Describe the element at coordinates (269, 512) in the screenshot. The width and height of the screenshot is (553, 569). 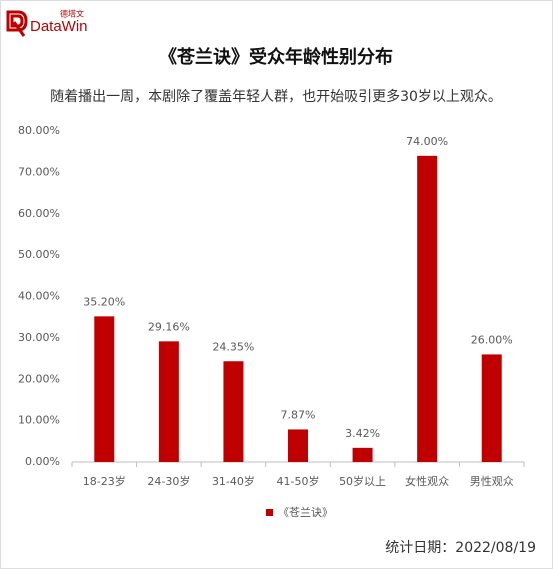
I see `legend-swatch` at that location.